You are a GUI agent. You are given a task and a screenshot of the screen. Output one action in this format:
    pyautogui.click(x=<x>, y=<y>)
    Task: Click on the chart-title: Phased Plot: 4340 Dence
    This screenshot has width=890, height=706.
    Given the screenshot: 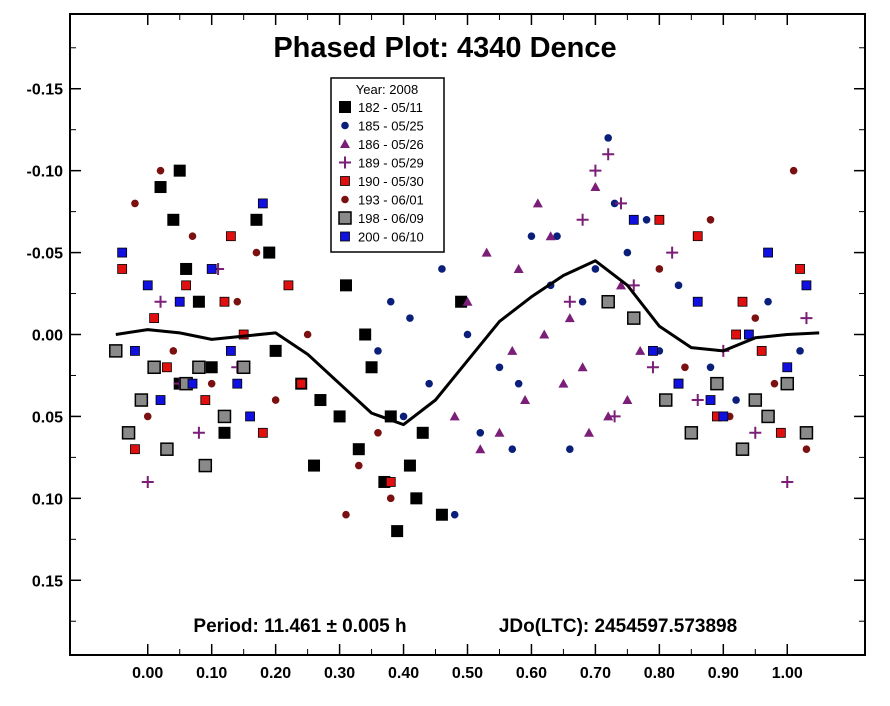 What is the action you would take?
    pyautogui.click(x=444, y=48)
    